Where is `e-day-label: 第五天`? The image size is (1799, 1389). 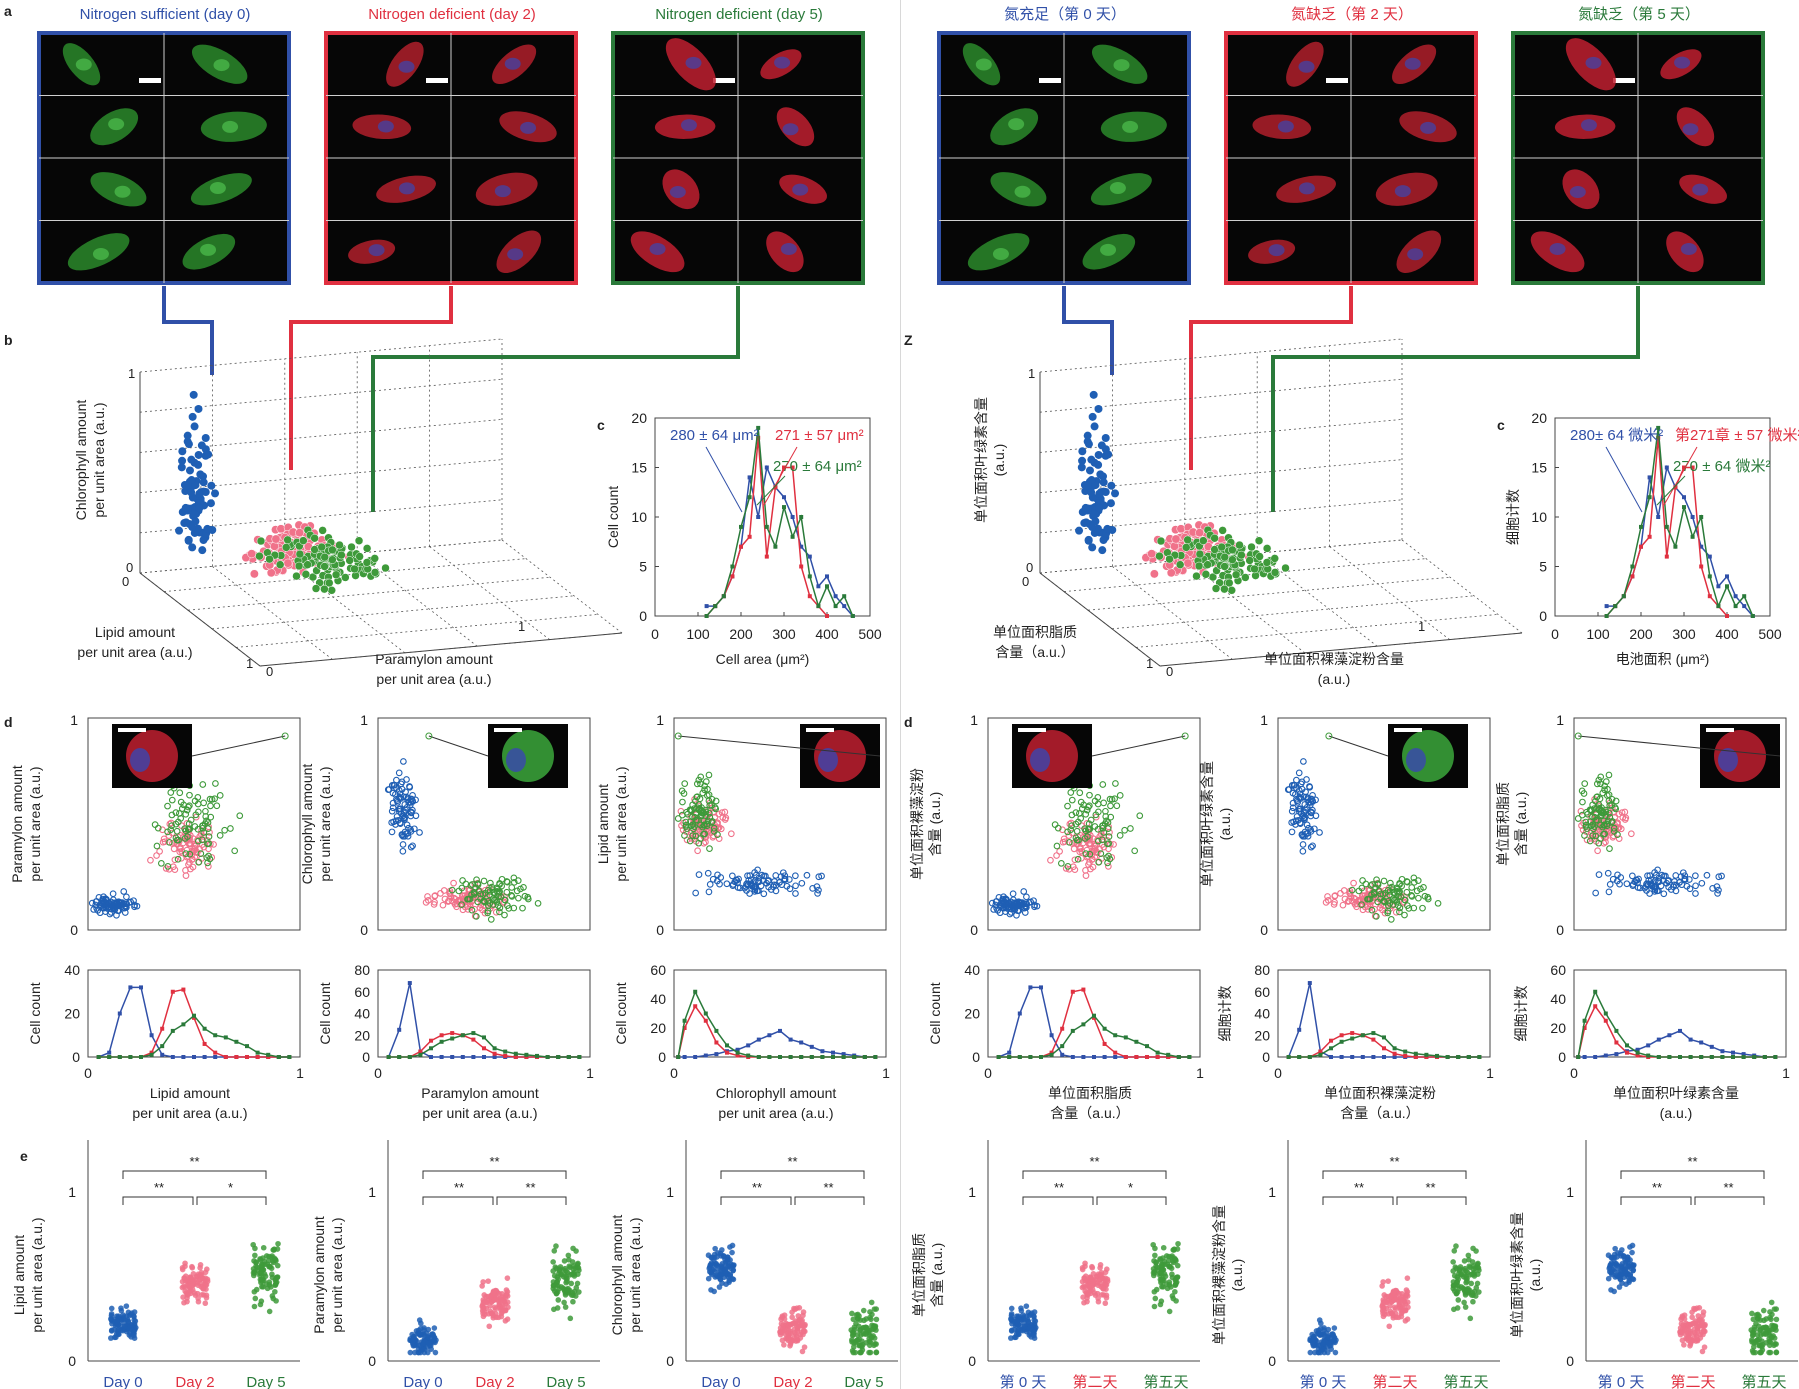 e-day-label: 第五天 is located at coordinates (1763, 1381).